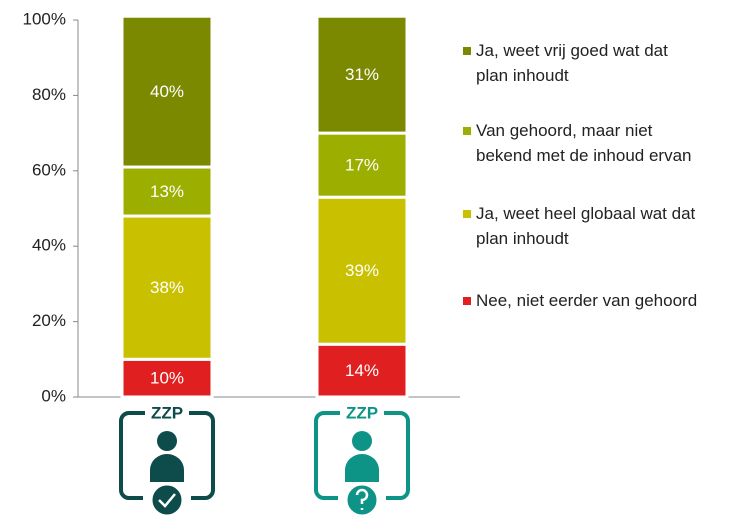 The image size is (734, 518). I want to click on legend-label: Ja, weet vrij goed wat dat plan inhoudt, so click(572, 63).